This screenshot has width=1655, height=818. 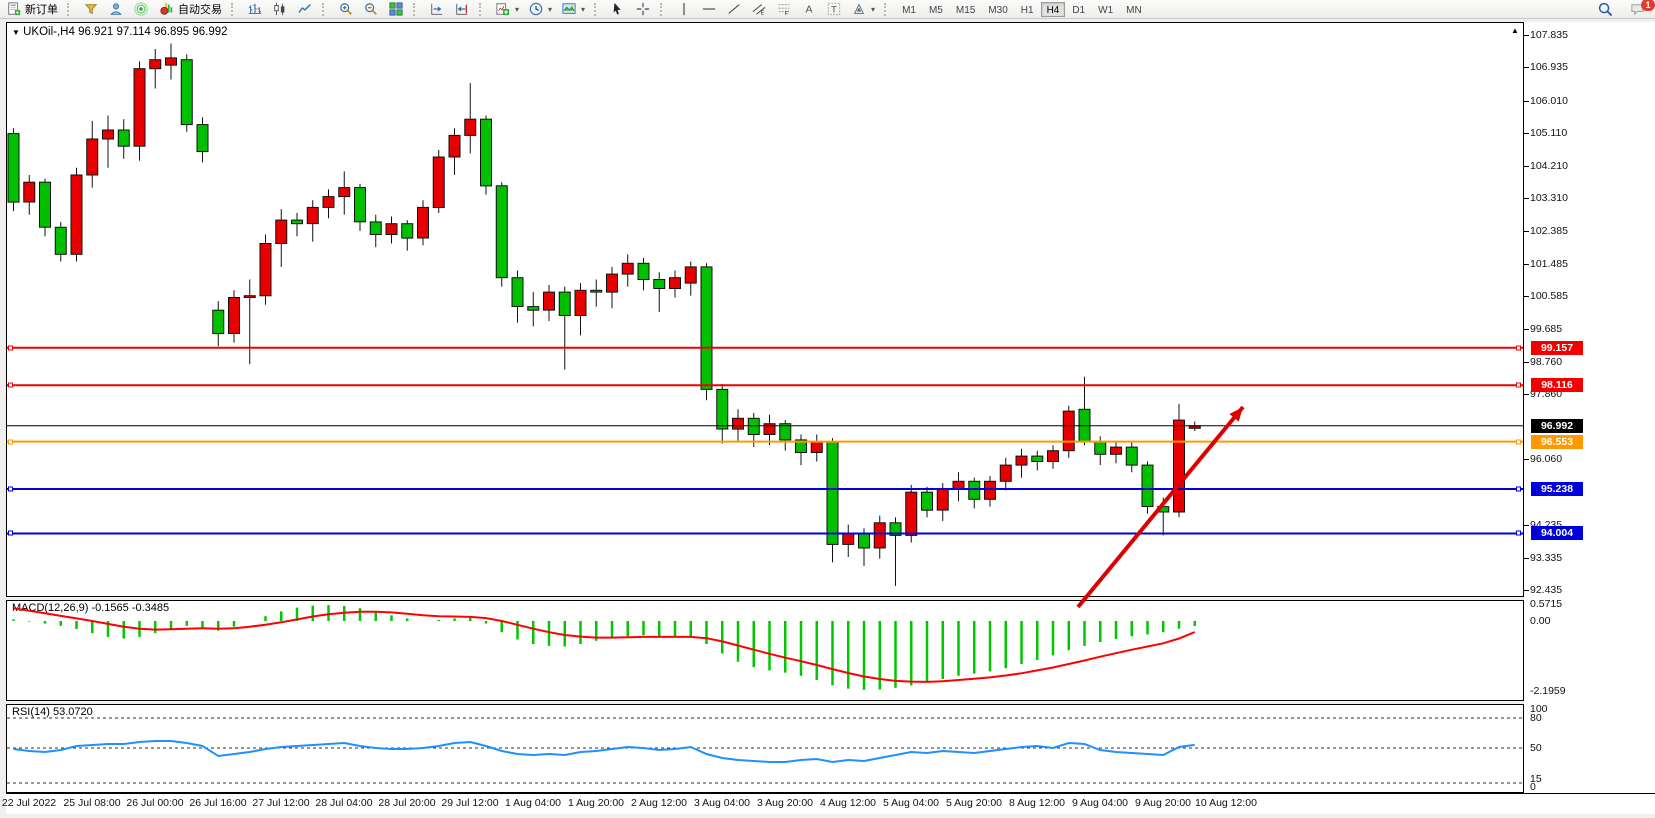 What do you see at coordinates (763, 13) in the screenshot?
I see `svg-text: E` at bounding box center [763, 13].